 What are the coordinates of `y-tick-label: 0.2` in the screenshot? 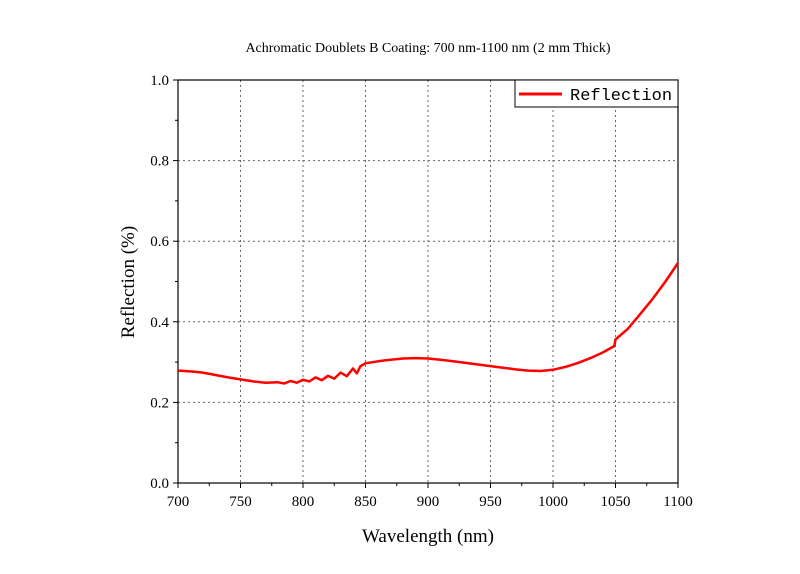 It's located at (159, 403).